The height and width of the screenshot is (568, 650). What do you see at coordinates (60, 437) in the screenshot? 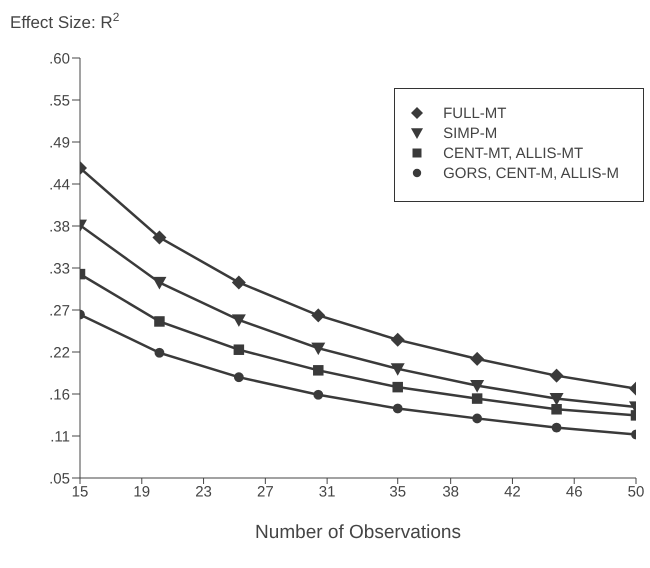
I see `y-tick-label: .11` at bounding box center [60, 437].